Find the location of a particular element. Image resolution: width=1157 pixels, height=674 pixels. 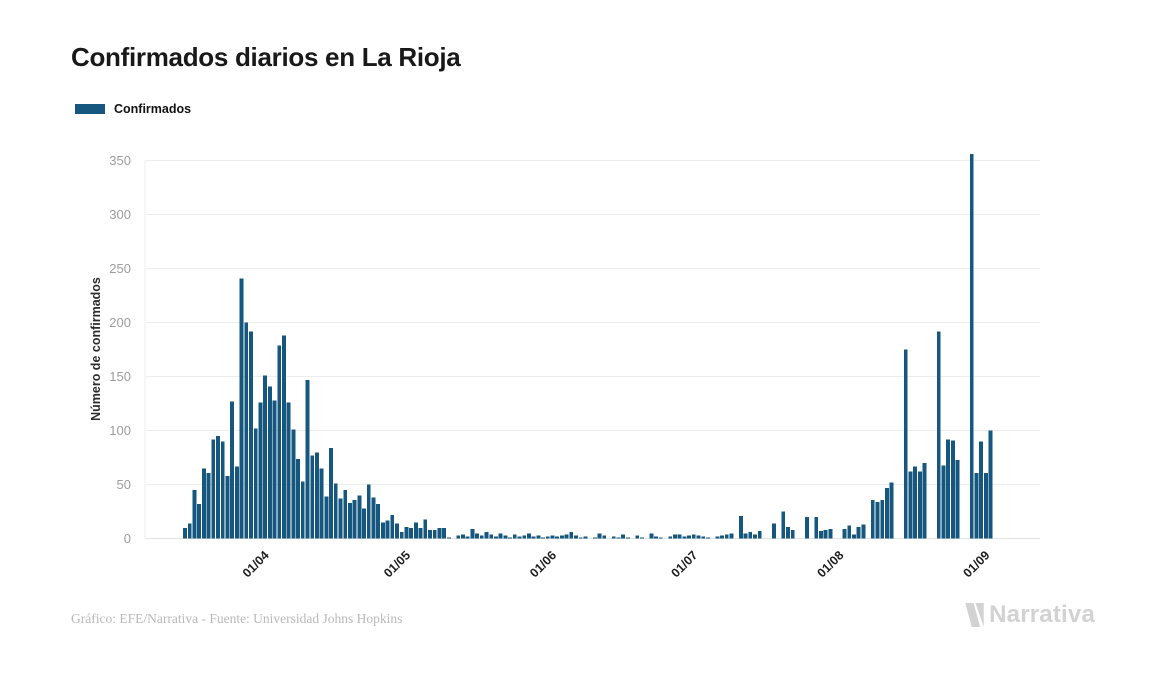

y-tick-label: 100 is located at coordinates (120, 430).